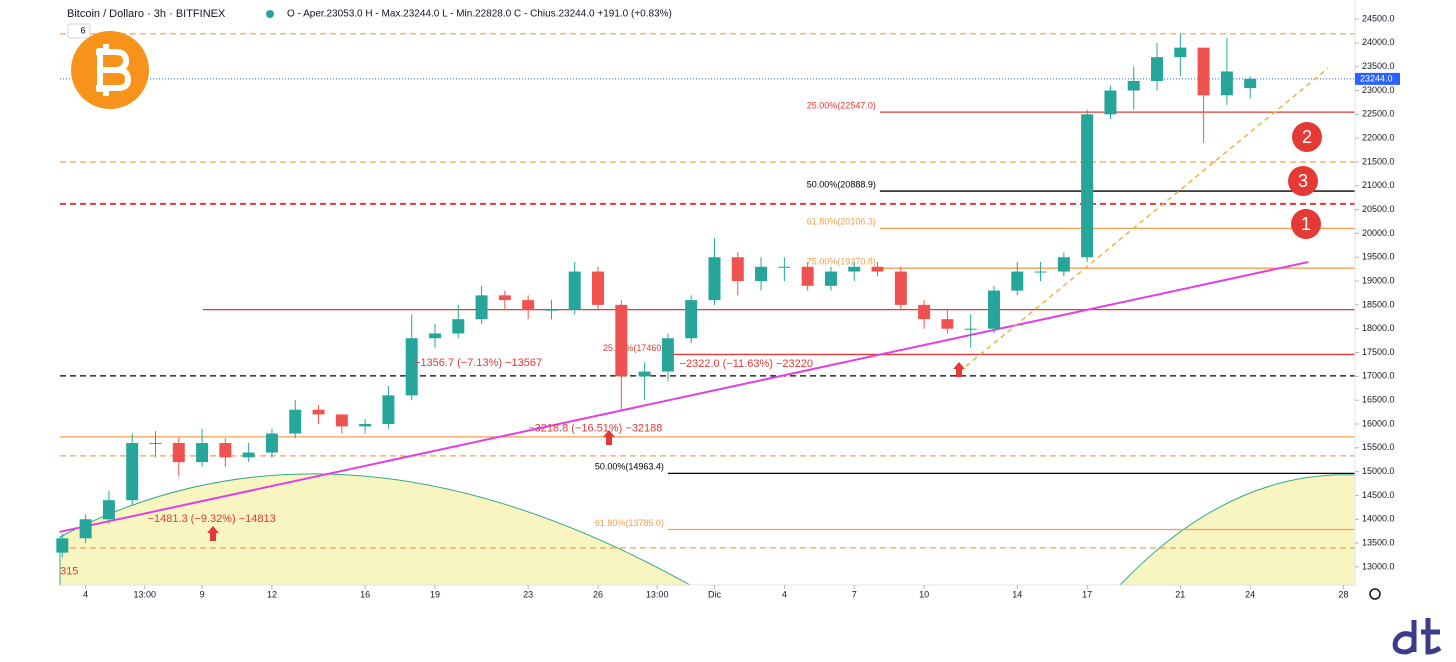  I want to click on settings-icon, so click(1375, 594).